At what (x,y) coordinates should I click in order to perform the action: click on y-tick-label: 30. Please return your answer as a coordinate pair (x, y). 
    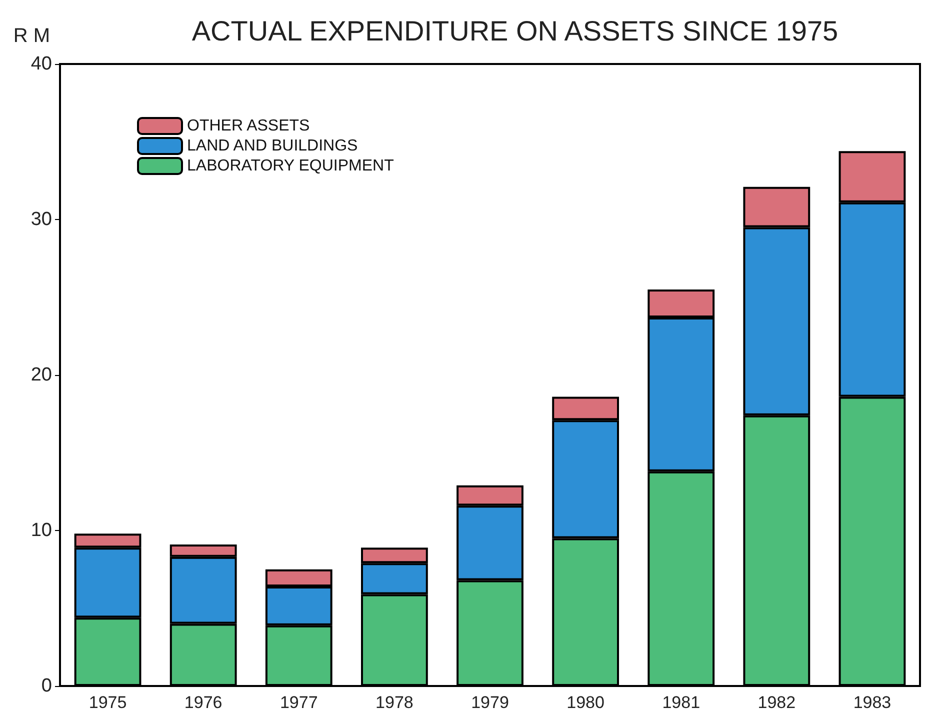
    Looking at the image, I should click on (41, 219).